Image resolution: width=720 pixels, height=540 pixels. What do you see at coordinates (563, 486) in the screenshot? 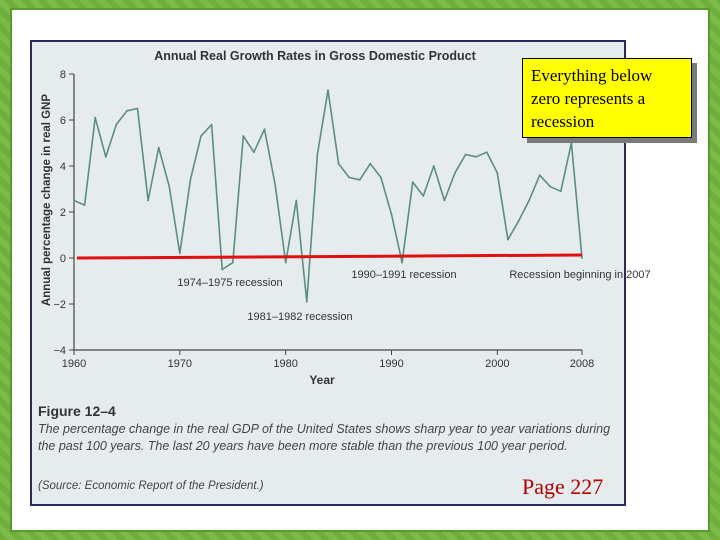
I see `page-reference: Page 227` at bounding box center [563, 486].